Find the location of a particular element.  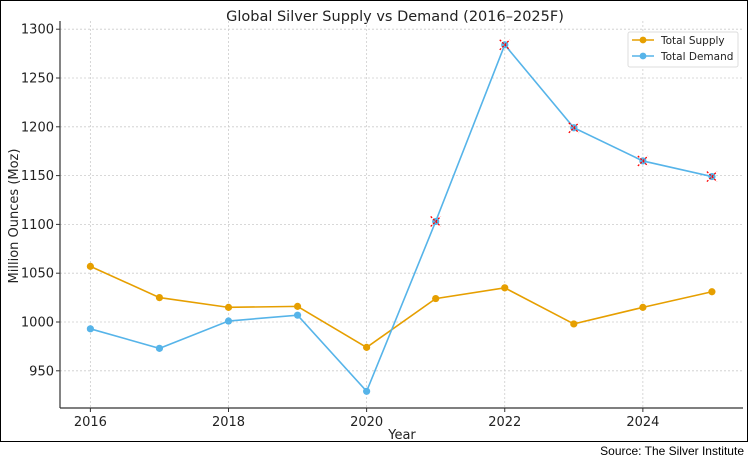

y-tick-label: 1000 is located at coordinates (37, 323).